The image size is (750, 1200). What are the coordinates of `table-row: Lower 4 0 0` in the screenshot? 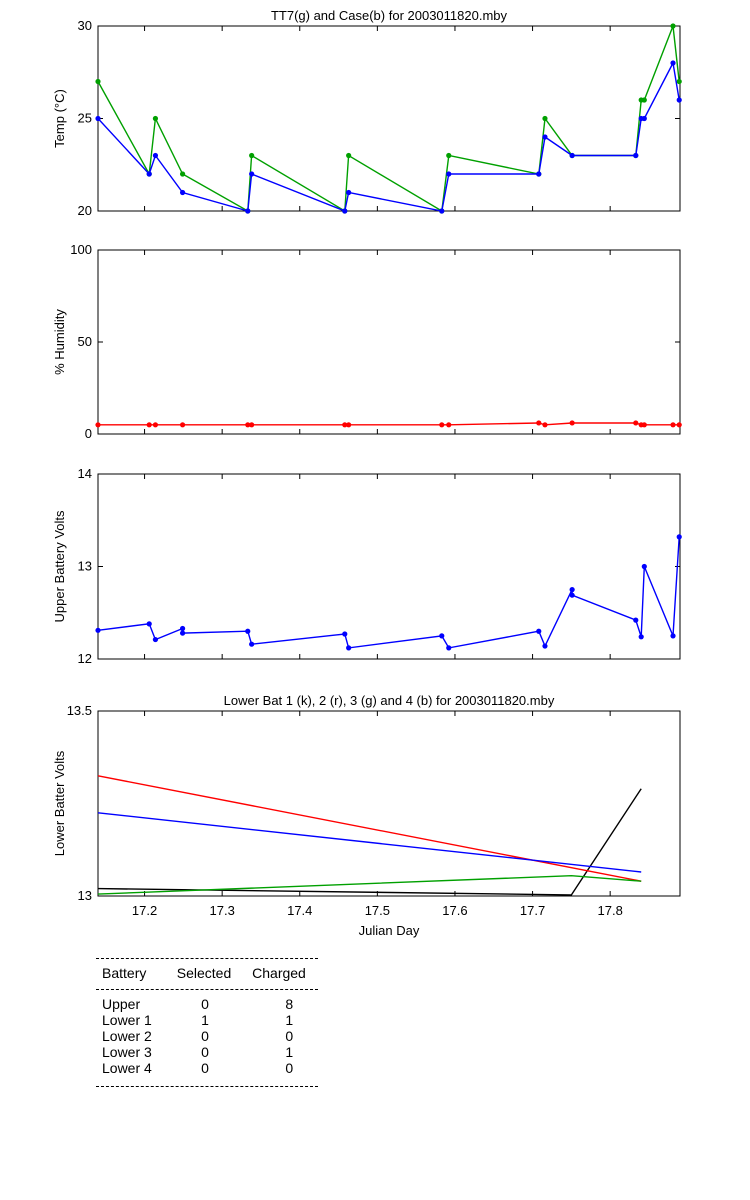 It's located at (207, 1068).